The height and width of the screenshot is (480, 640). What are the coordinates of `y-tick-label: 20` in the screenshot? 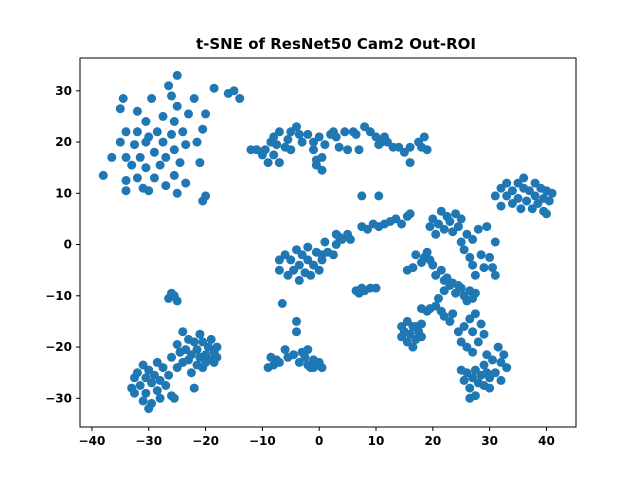 It's located at (63, 142).